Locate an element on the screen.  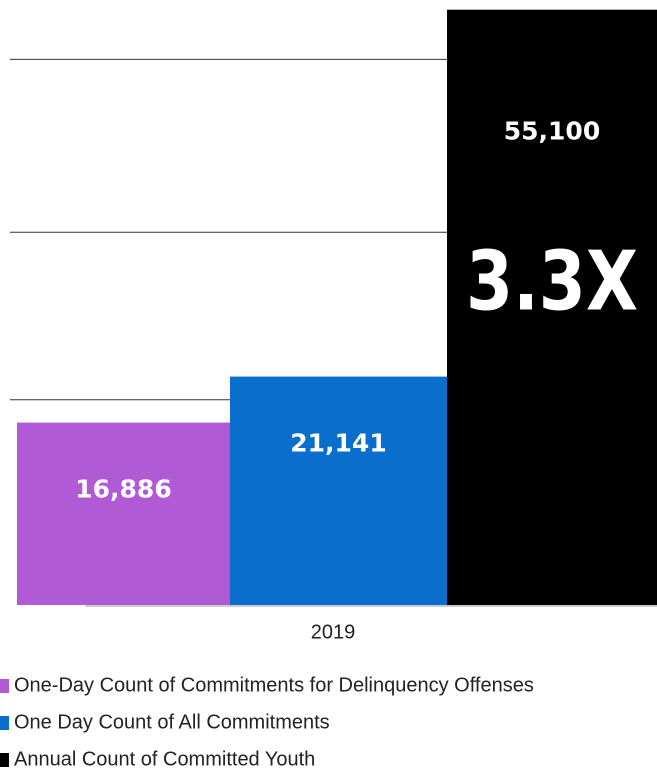
annotation: 3.3X is located at coordinates (552, 281).